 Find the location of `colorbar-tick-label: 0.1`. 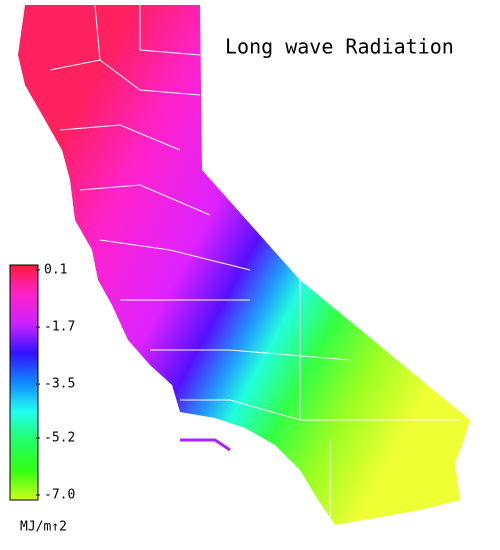

colorbar-tick-label: 0.1 is located at coordinates (55, 270).